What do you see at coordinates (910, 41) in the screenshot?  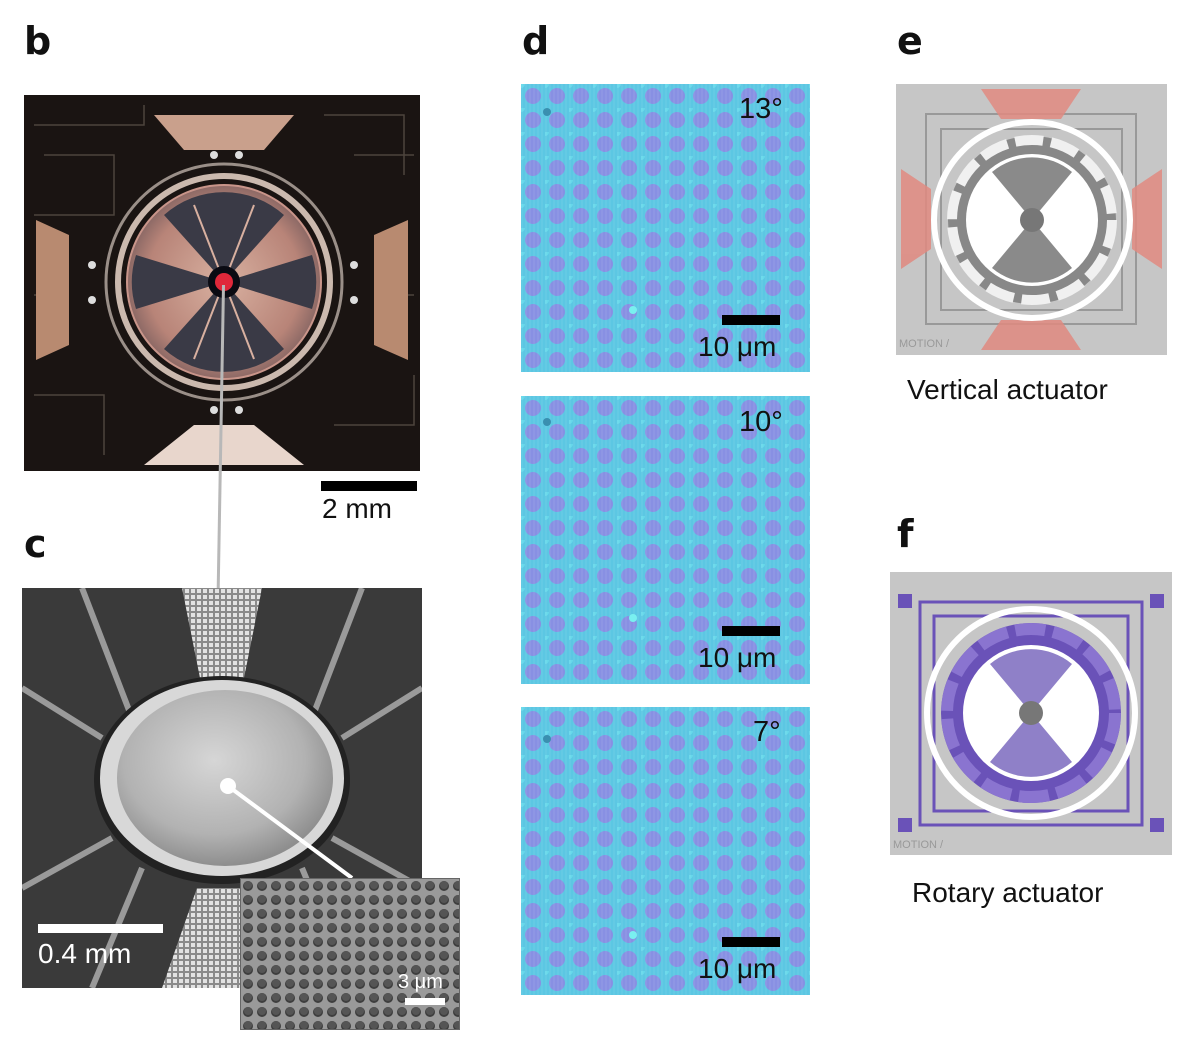 I see `panel-letter-e: e` at bounding box center [910, 41].